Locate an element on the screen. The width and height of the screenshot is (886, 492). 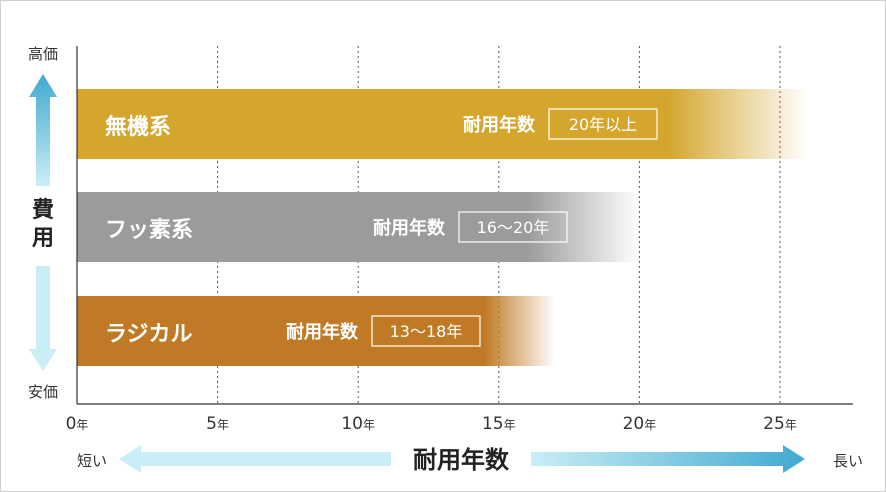
bar-group-3: ラジカル 13〜18年 耐用年数 is located at coordinates (316, 331).